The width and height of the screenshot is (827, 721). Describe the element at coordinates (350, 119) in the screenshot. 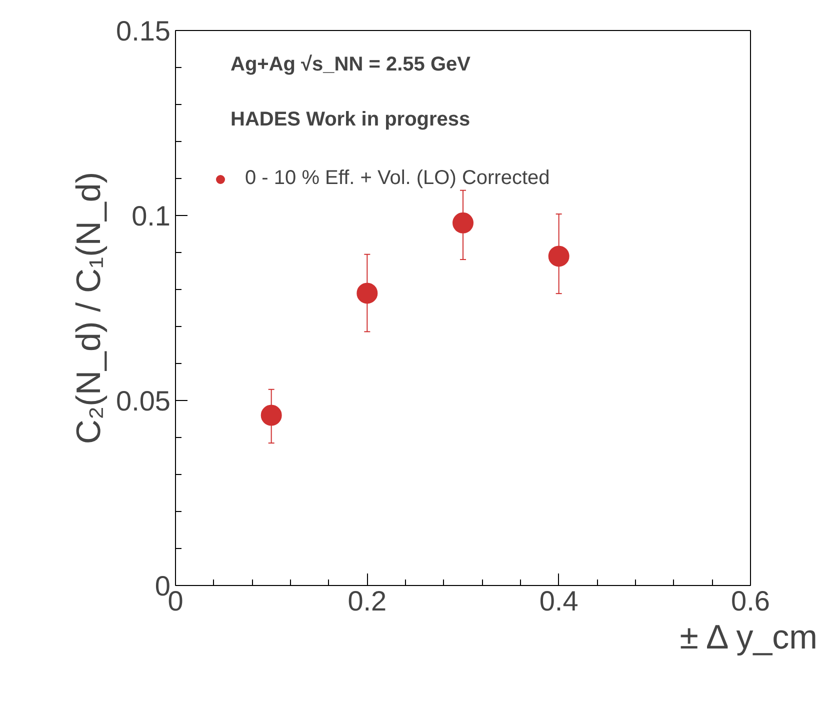

I see `annotation: HADES Work in progress` at that location.